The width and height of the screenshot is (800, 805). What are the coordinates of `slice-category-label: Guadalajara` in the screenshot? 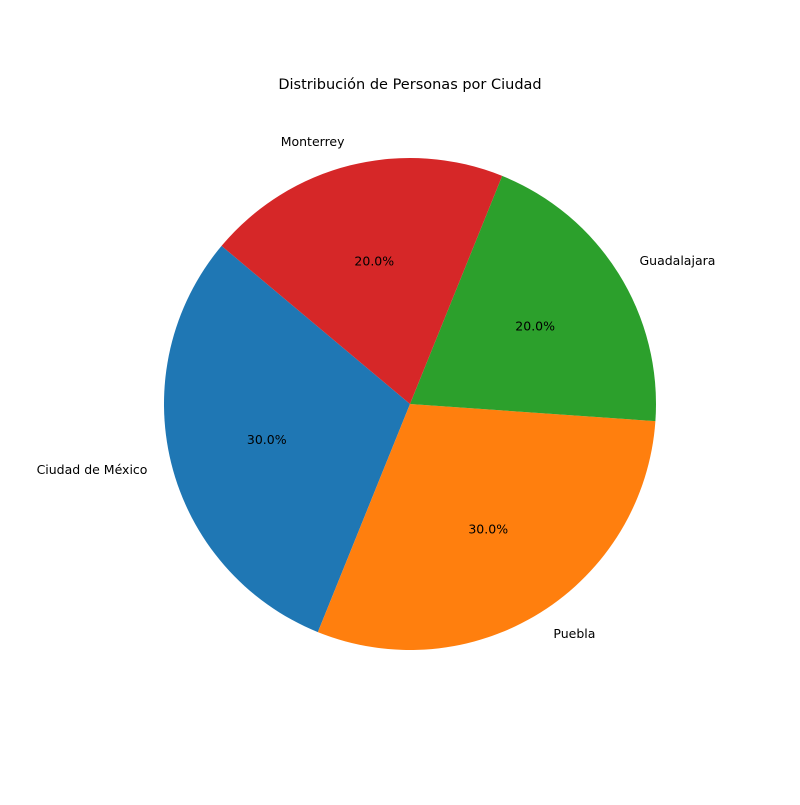 It's located at (677, 260).